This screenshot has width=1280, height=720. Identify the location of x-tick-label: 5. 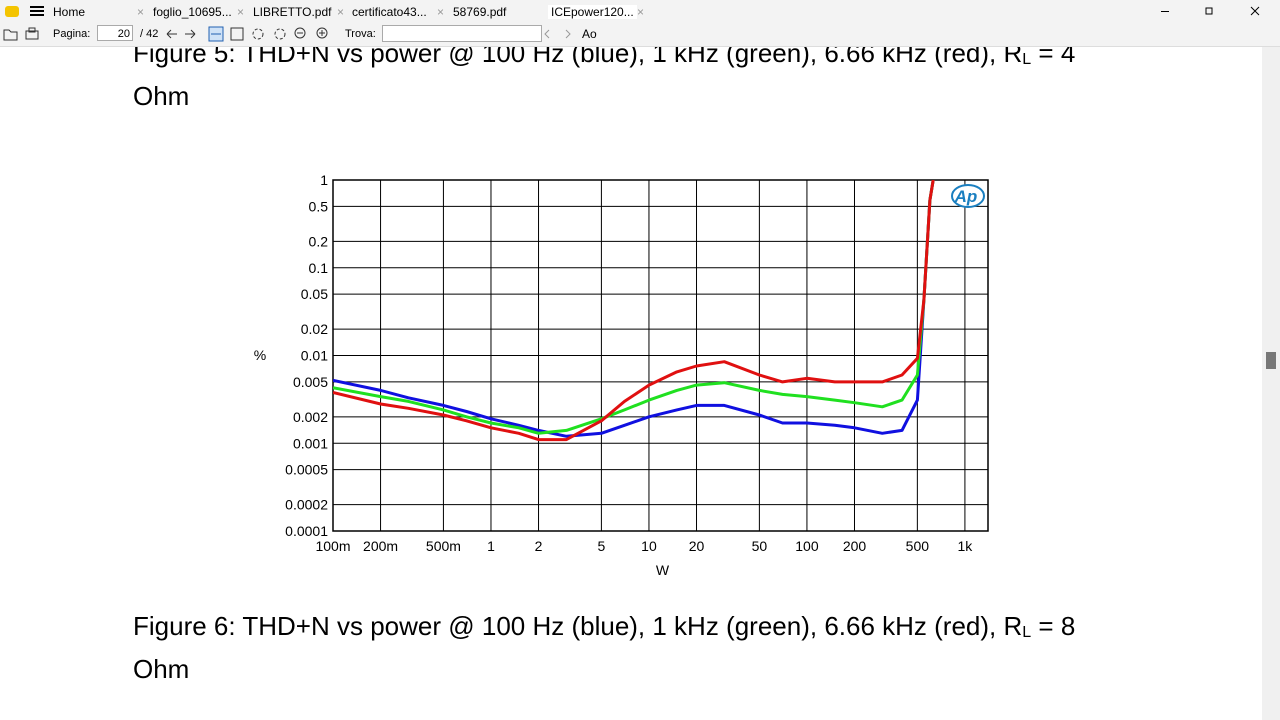
(602, 546).